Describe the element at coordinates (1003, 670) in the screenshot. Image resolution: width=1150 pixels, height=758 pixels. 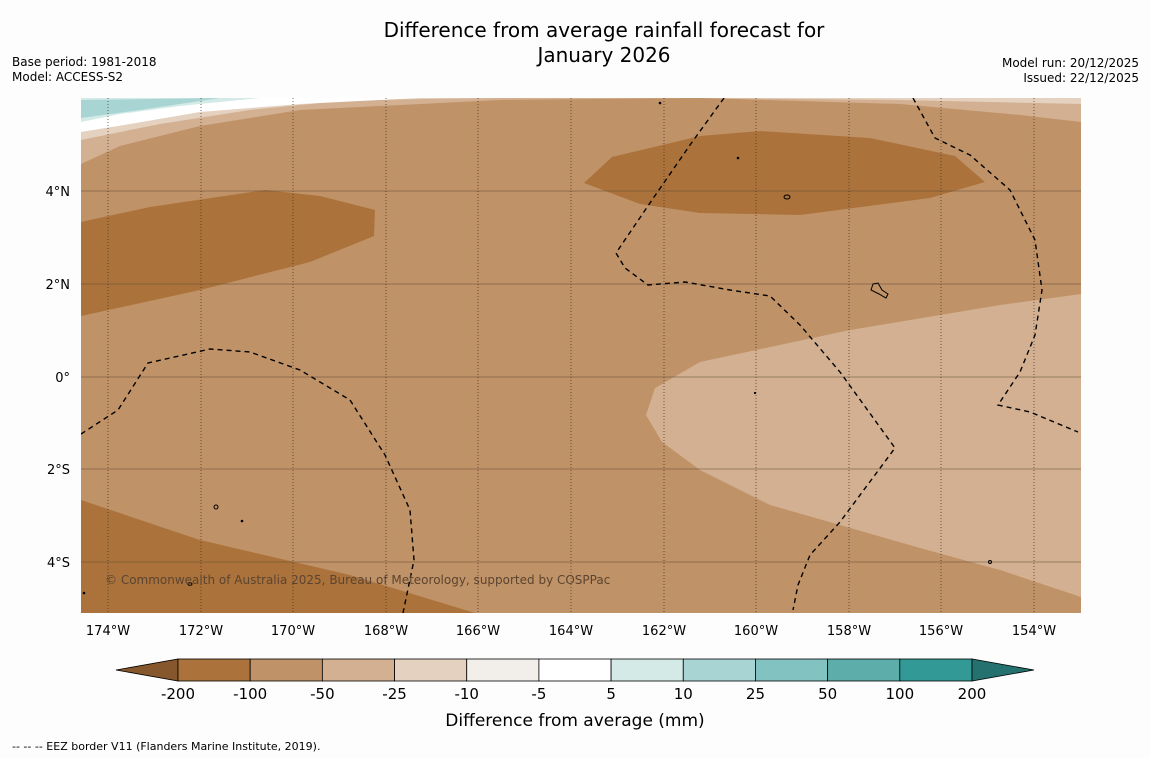
I see `colorbar-extend-high` at that location.